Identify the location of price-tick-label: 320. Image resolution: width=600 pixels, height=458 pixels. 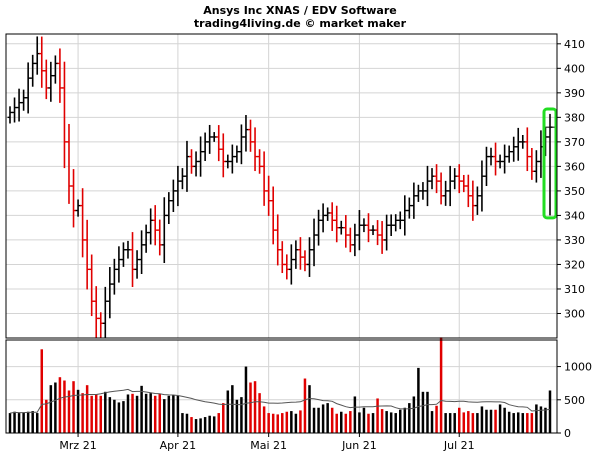
(574, 264).